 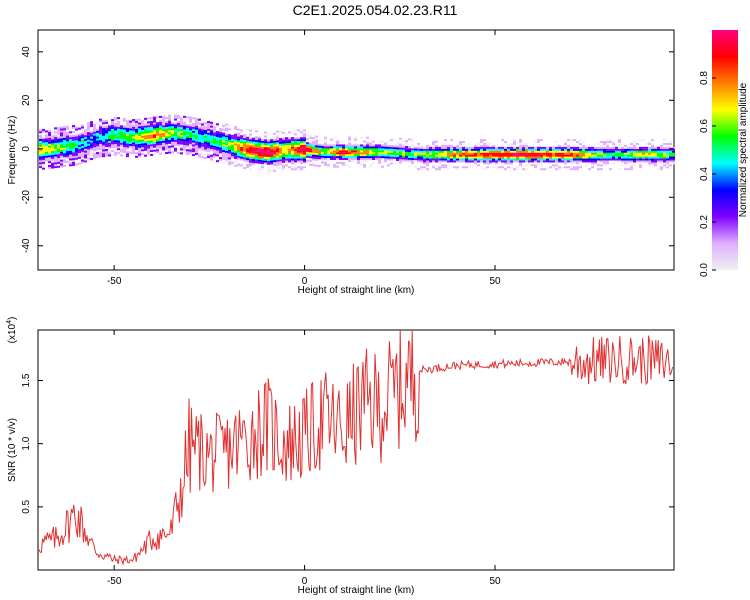 What do you see at coordinates (114, 581) in the screenshot?
I see `x-tick-label: -50` at bounding box center [114, 581].